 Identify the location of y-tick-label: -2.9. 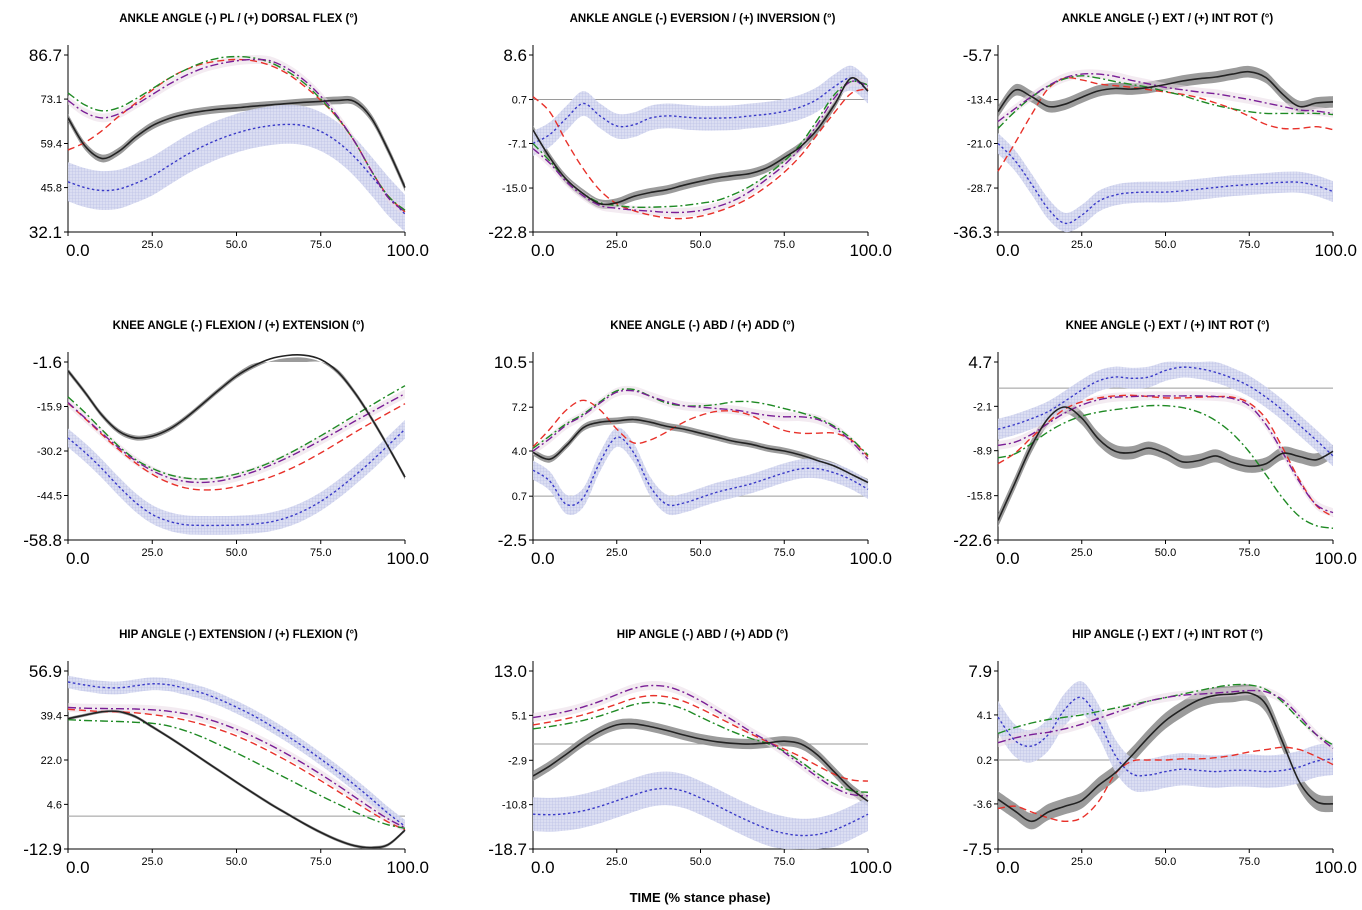
(517, 761).